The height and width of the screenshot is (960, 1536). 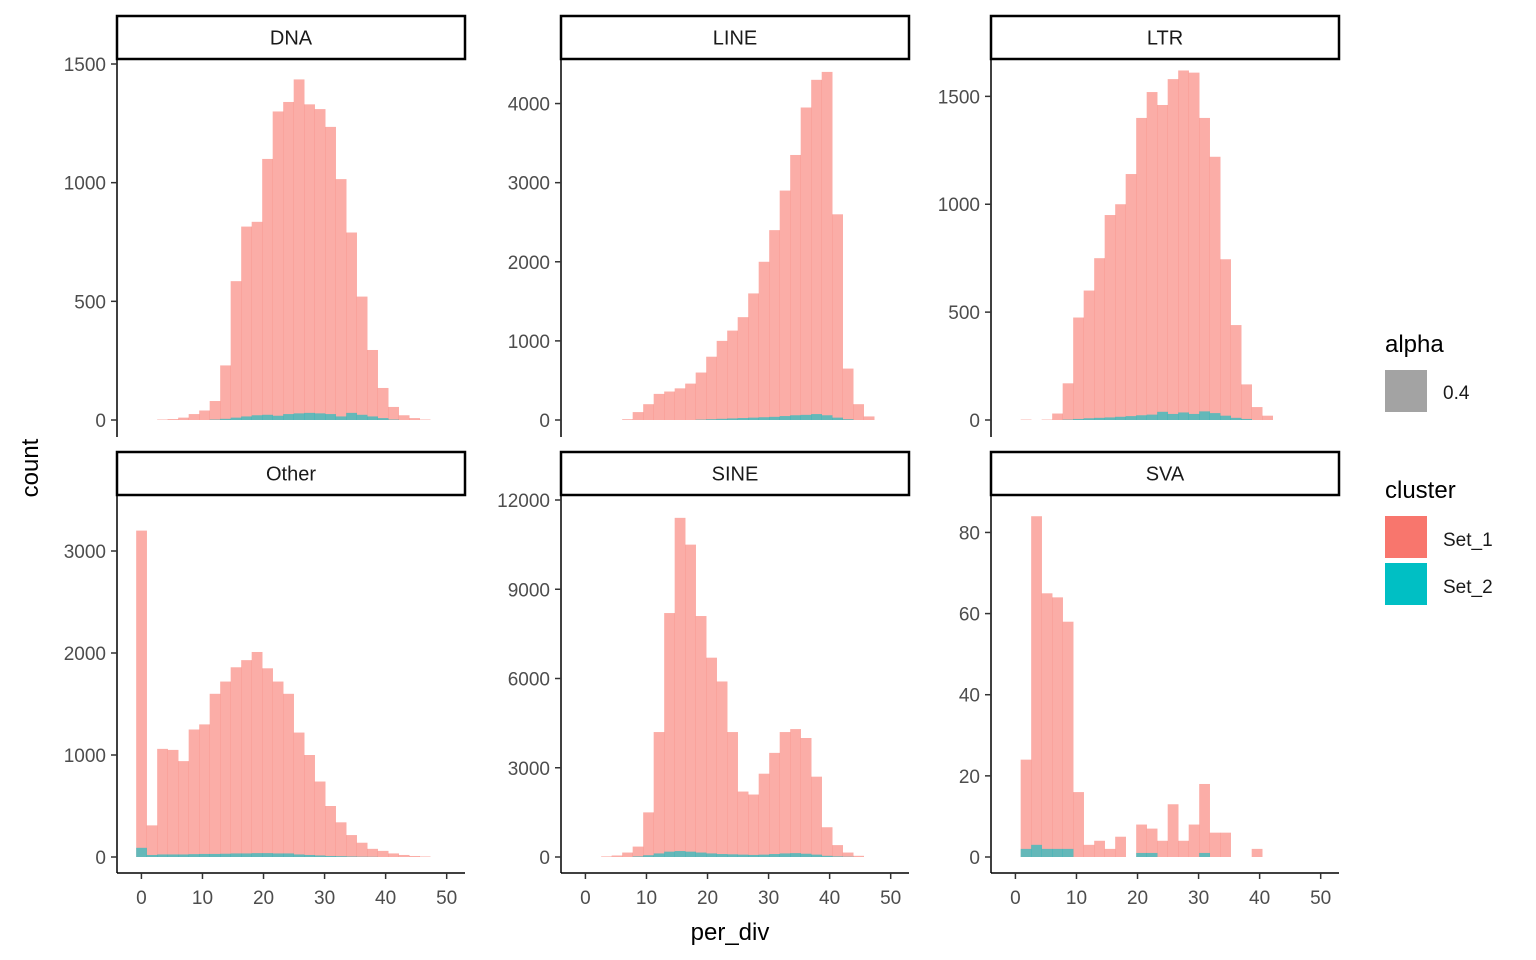 I want to click on x-axis-title: per_div, so click(x=730, y=932).